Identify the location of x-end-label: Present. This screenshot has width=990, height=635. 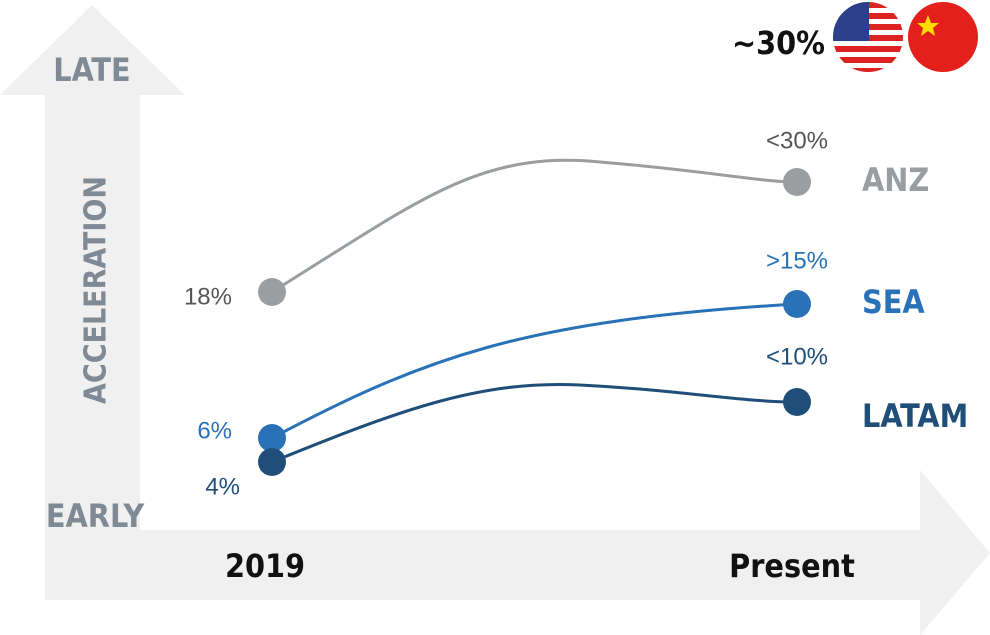
(792, 566).